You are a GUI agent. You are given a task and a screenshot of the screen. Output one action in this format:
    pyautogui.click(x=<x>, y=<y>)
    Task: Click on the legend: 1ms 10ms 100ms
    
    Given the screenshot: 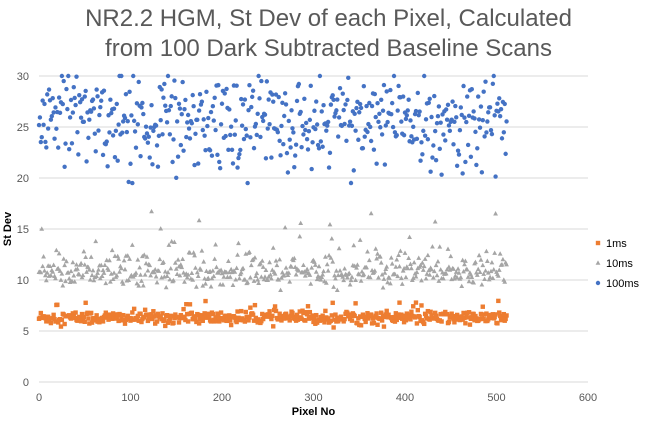 What is the action you would take?
    pyautogui.click(x=617, y=264)
    